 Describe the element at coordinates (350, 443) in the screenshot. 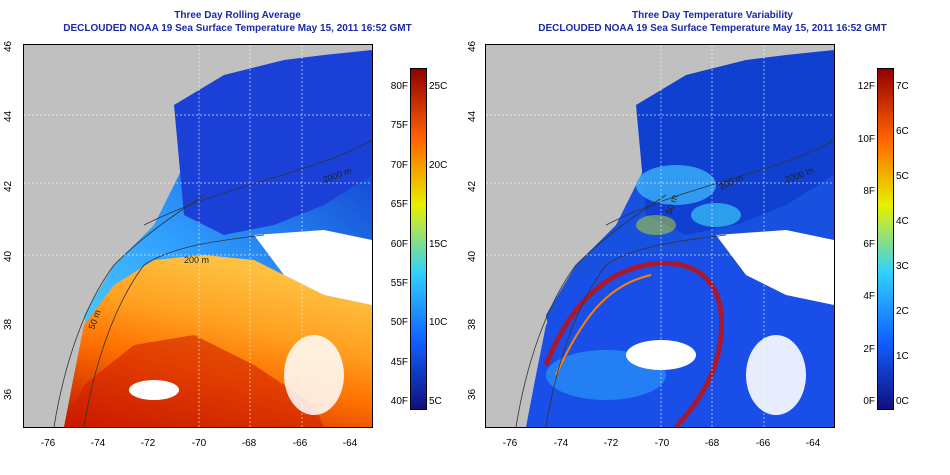

I see `left-lon-64: -64` at that location.